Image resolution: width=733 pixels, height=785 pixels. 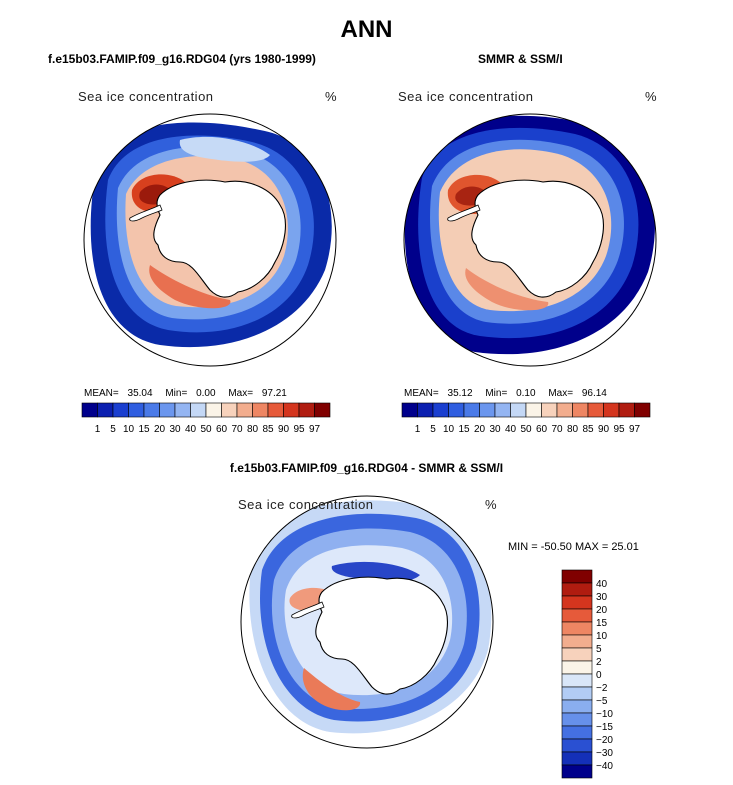 I want to click on obs-colorbar-tick-label: 80, so click(x=573, y=429).